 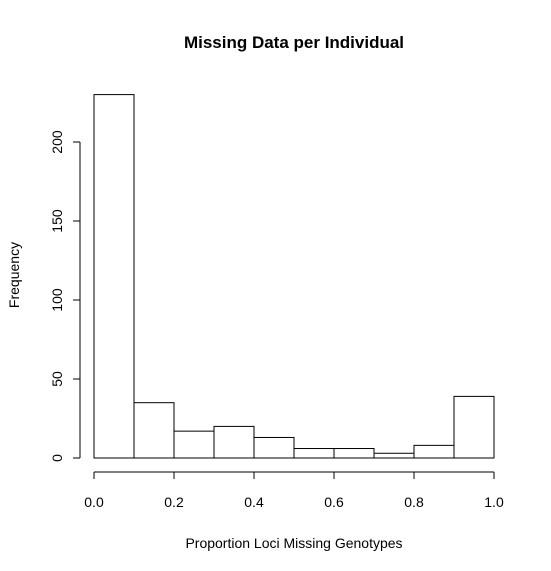 I want to click on y-tick-label: 50, so click(x=57, y=379).